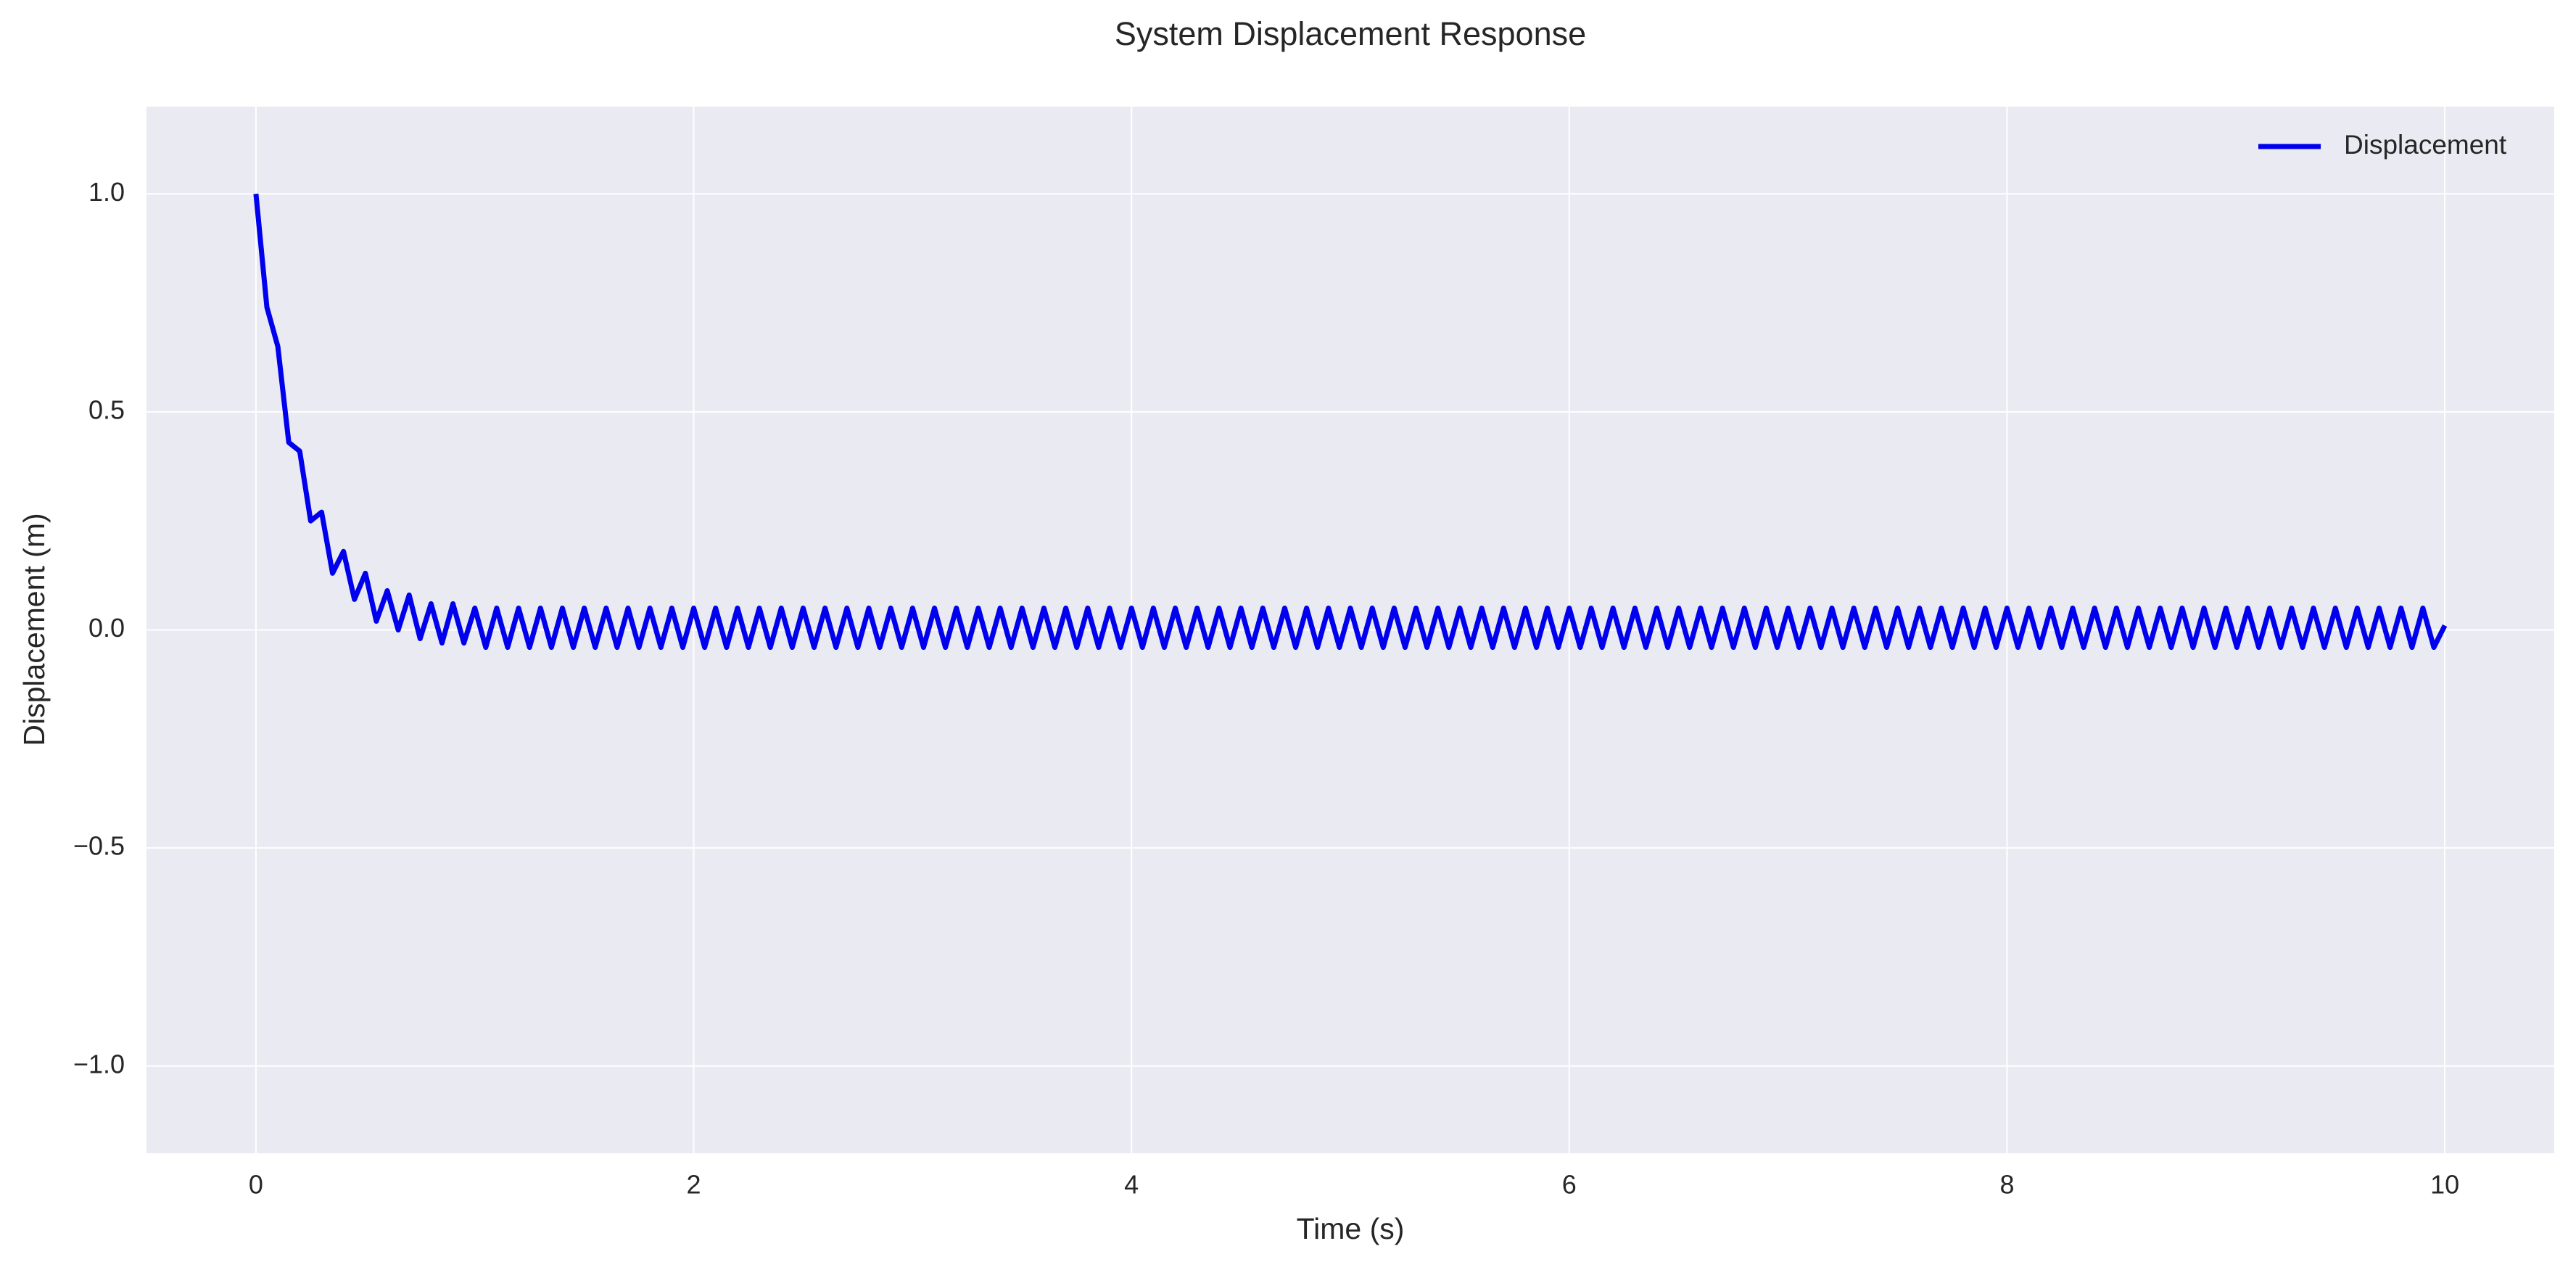 The width and height of the screenshot is (2576, 1270). Describe the element at coordinates (256, 1185) in the screenshot. I see `x-tick-label: 0` at that location.